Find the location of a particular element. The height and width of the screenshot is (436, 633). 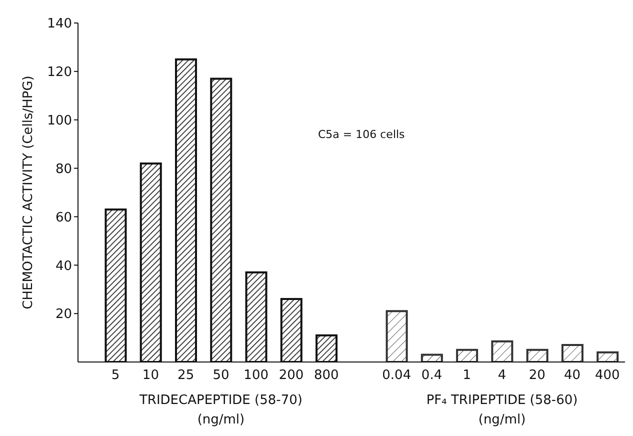

annotation: C5a = 106 cells is located at coordinates (362, 134).